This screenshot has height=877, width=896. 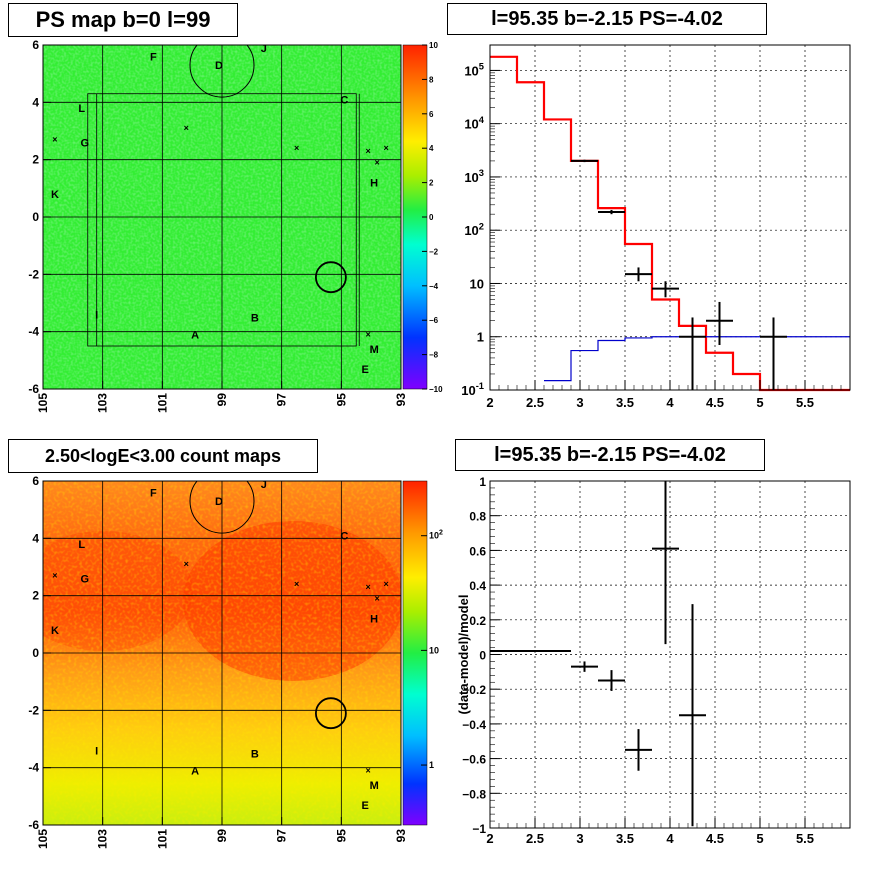 I want to click on colorbar-tick-label: 10, so click(x=433, y=45).